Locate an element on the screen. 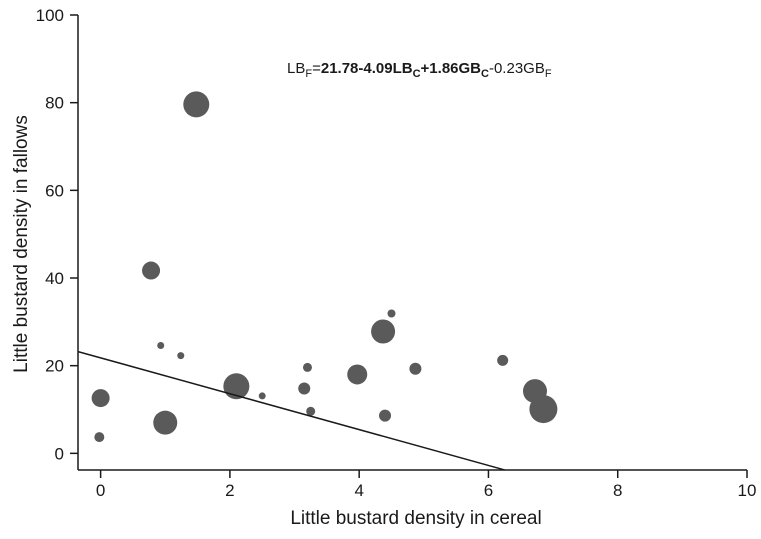 The image size is (761, 539). y-axis-title: Little bustard density in fallows is located at coordinates (21, 244).